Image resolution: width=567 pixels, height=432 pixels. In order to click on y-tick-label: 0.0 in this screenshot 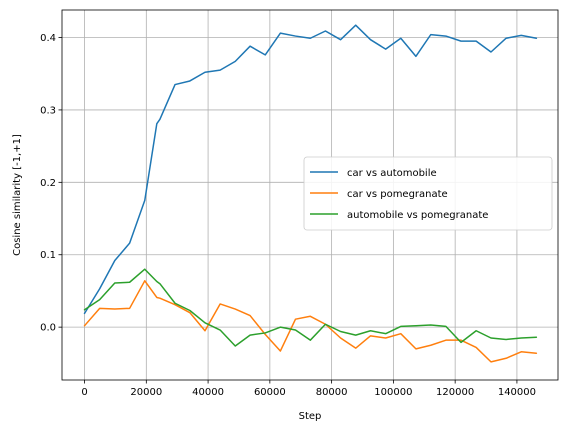, I will do `click(48, 328)`.